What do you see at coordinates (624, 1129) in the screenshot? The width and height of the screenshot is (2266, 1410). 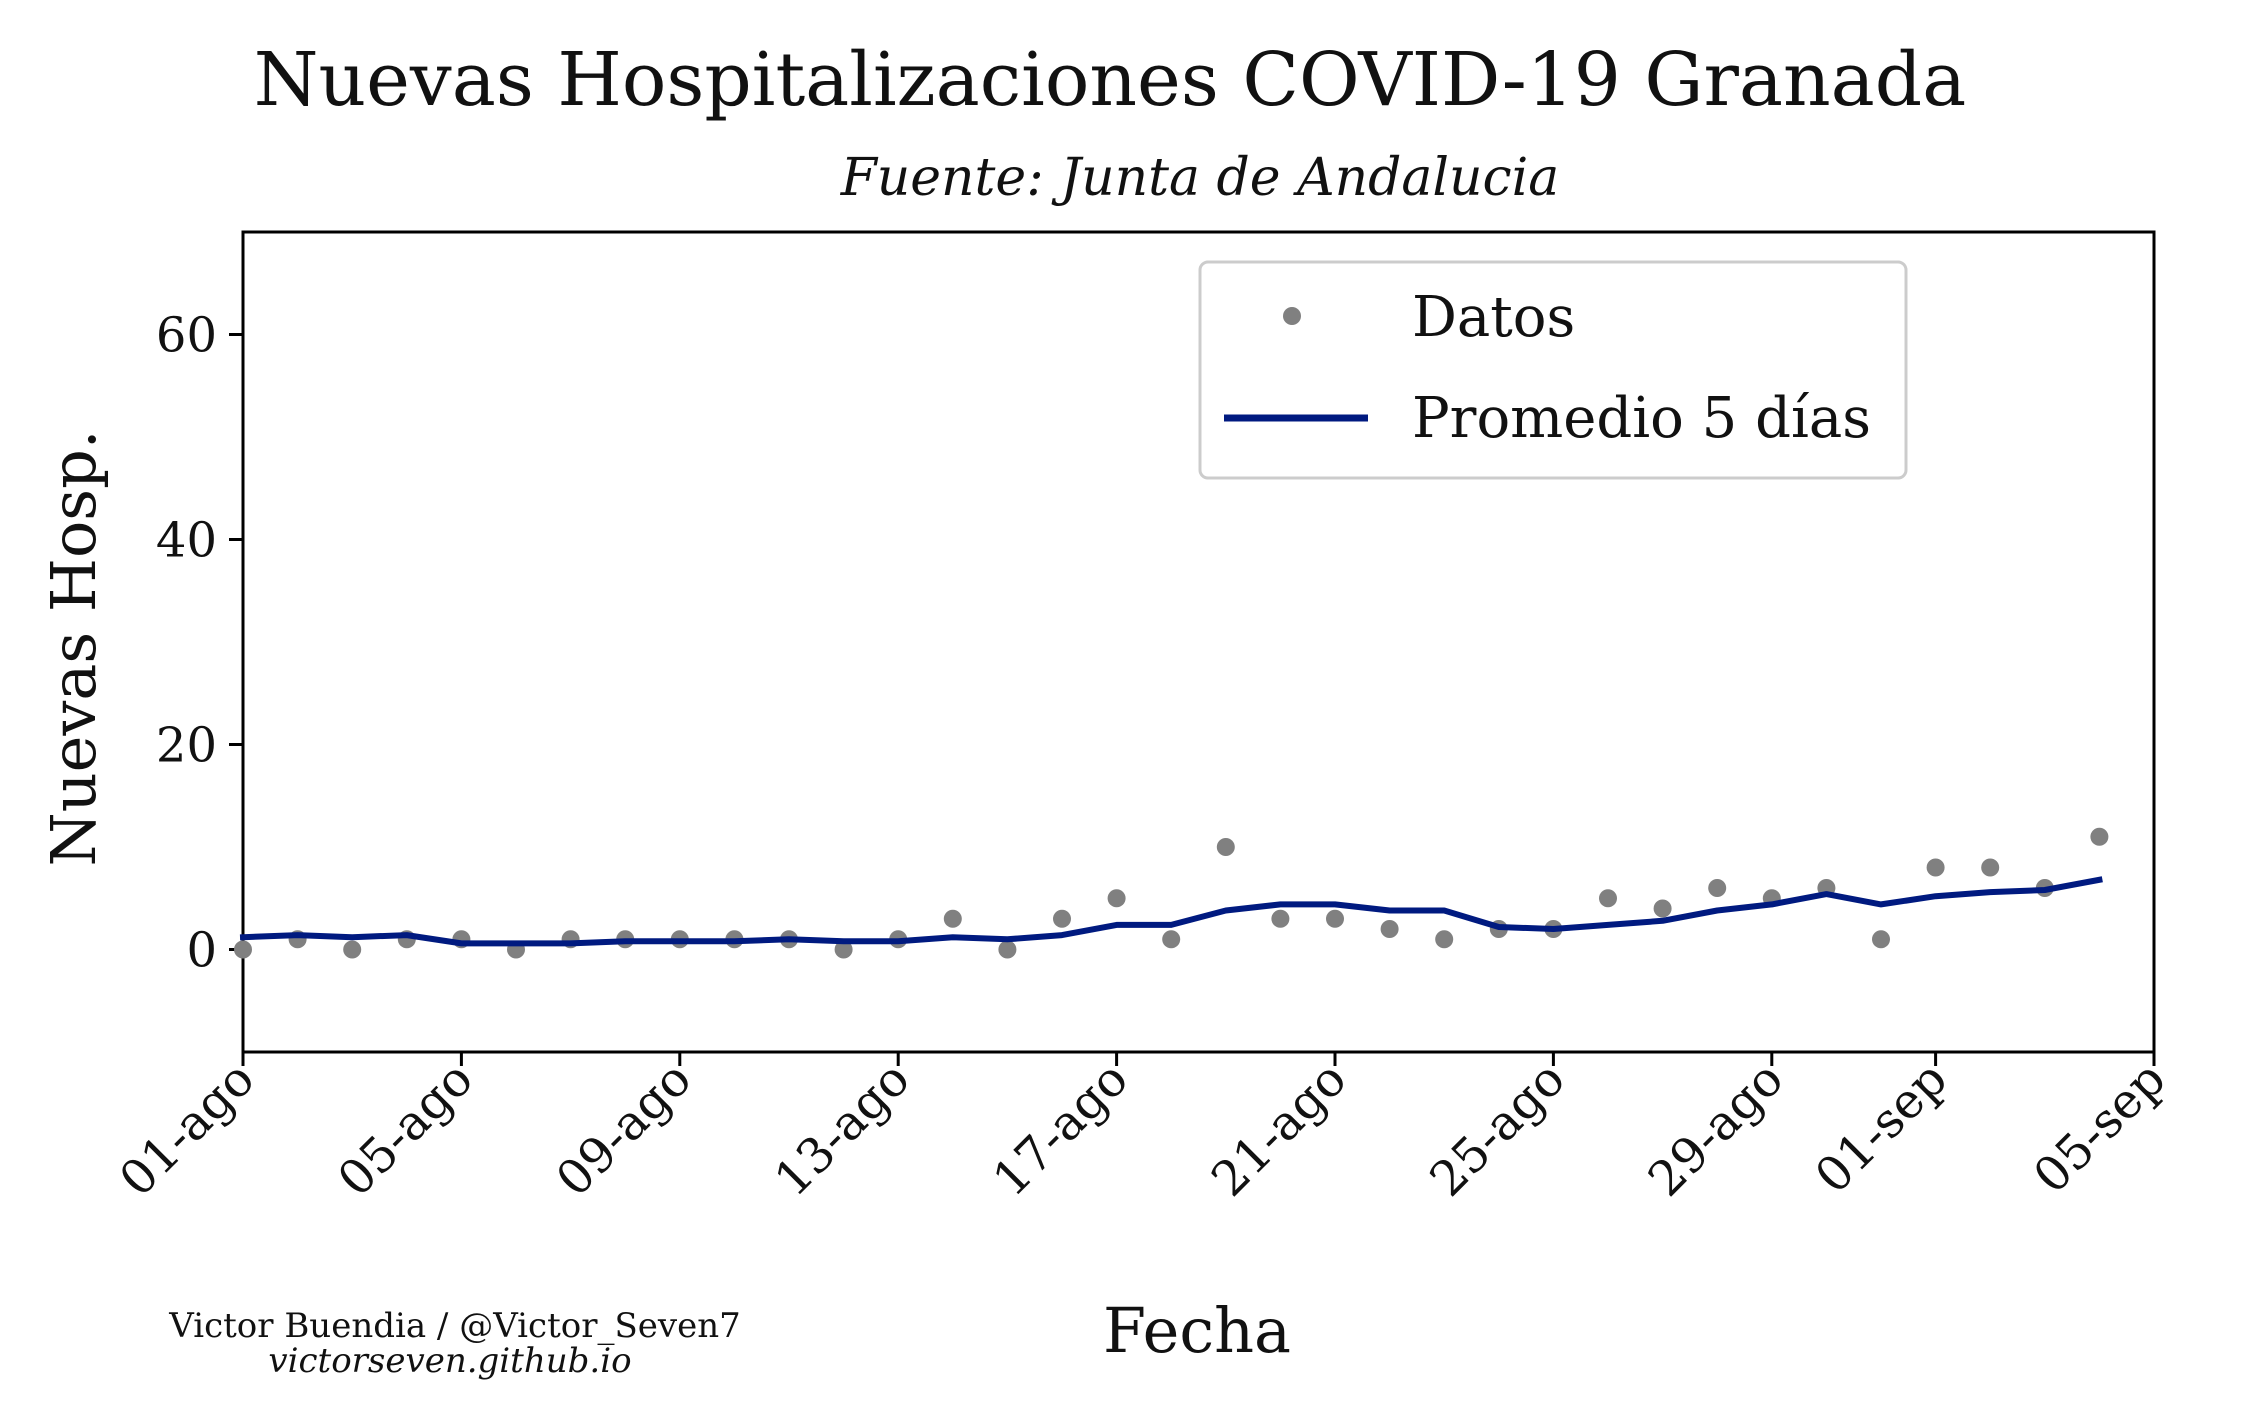 I see `x-tick-label: 09-ago` at bounding box center [624, 1129].